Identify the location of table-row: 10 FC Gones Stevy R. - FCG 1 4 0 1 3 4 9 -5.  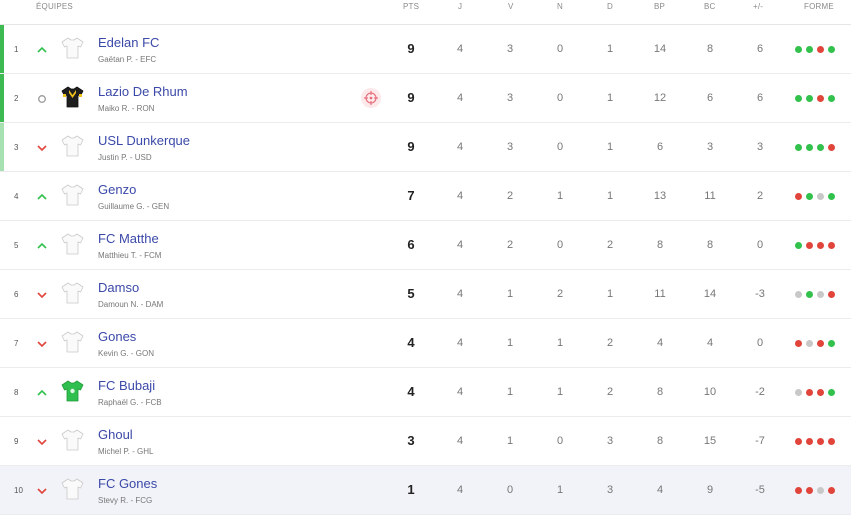
(425, 490).